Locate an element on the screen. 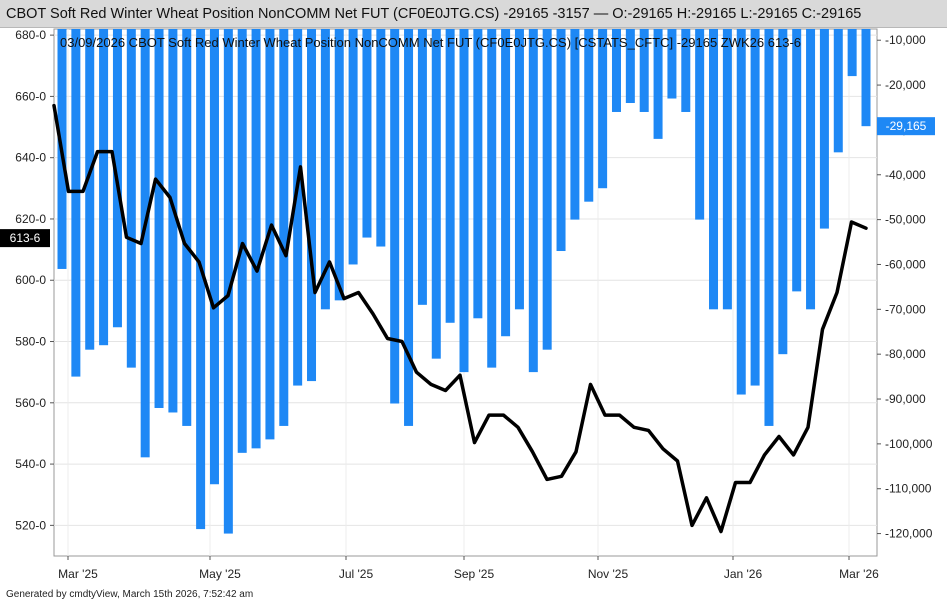 This screenshot has width=947, height=606. x-tick-label: Mar '26 is located at coordinates (859, 574).